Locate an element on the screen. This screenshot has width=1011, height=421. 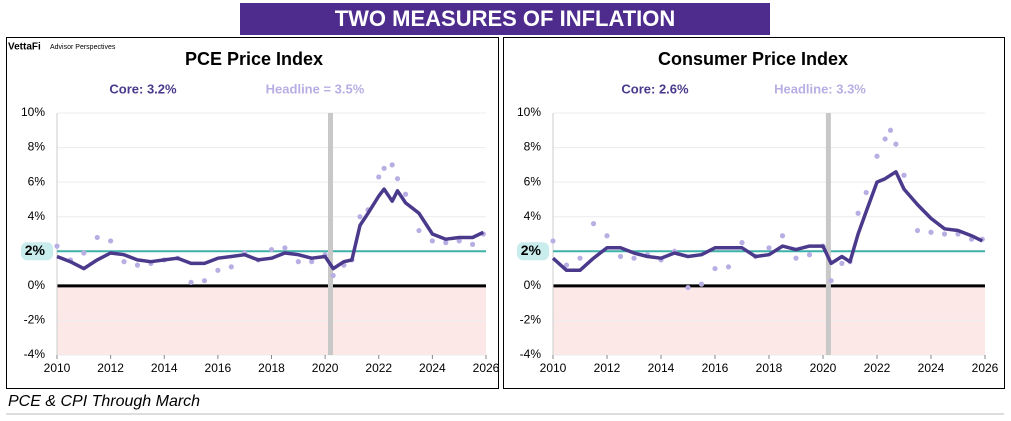
page-title: TWO MEASURES OF INFLATION is located at coordinates (505, 18).